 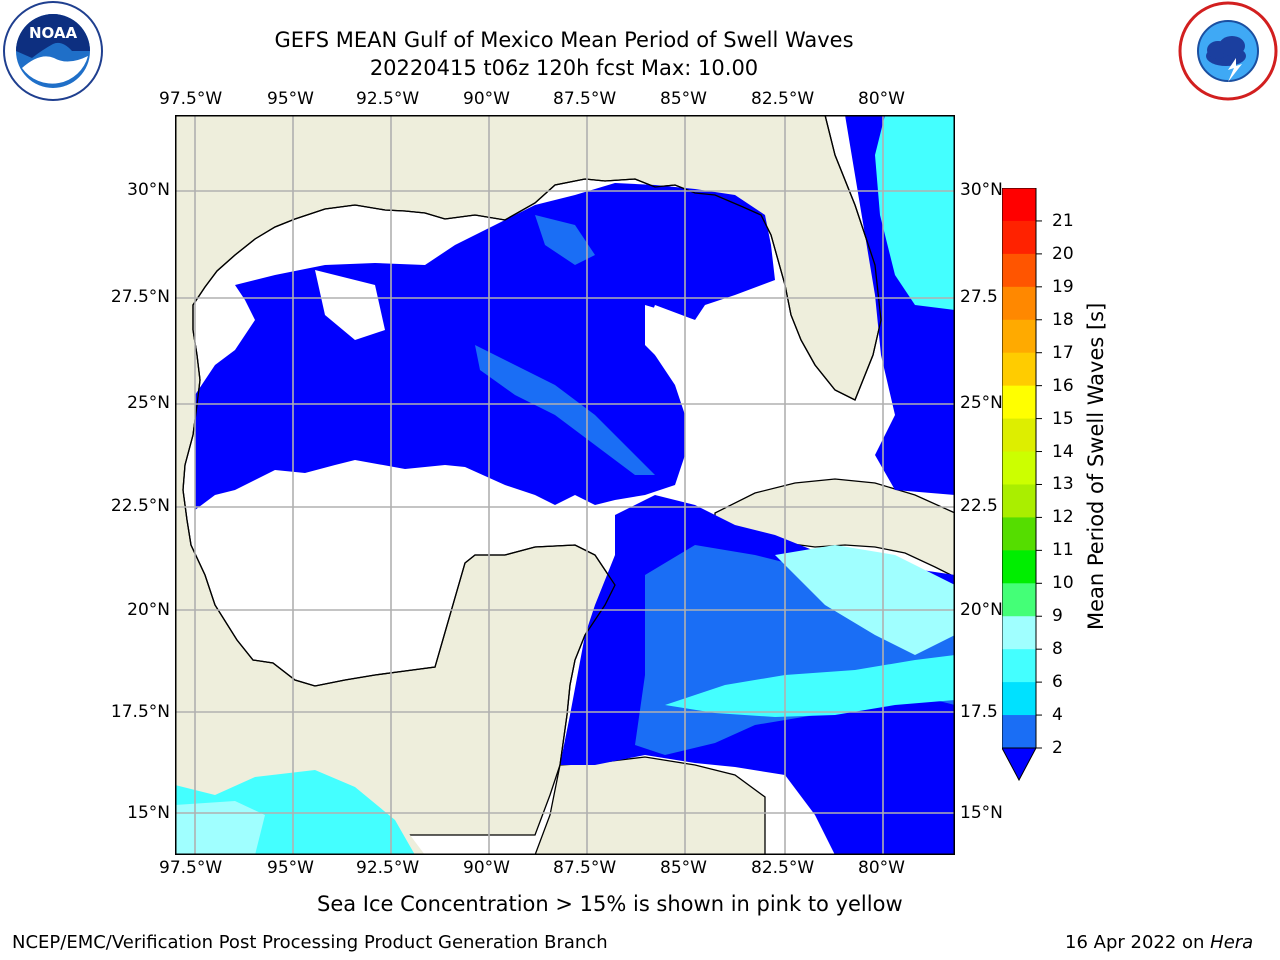 I want to click on colorbar-tick-label: 9, so click(x=1057, y=616).